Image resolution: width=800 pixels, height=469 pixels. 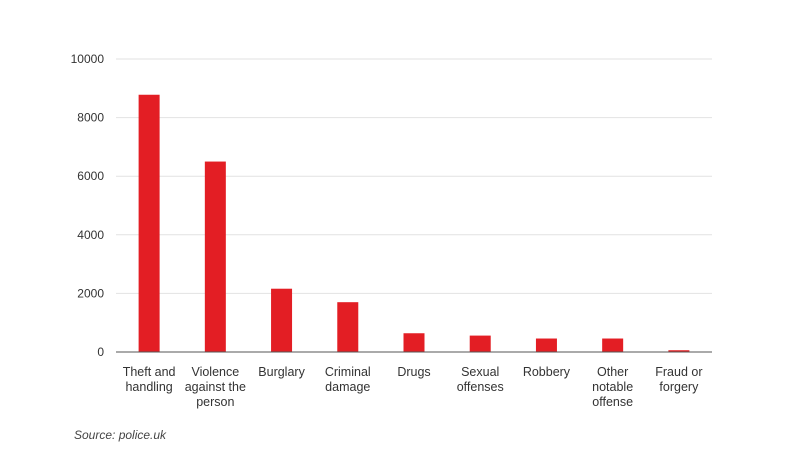 What do you see at coordinates (348, 379) in the screenshot?
I see `x-category-label: Criminal damage` at bounding box center [348, 379].